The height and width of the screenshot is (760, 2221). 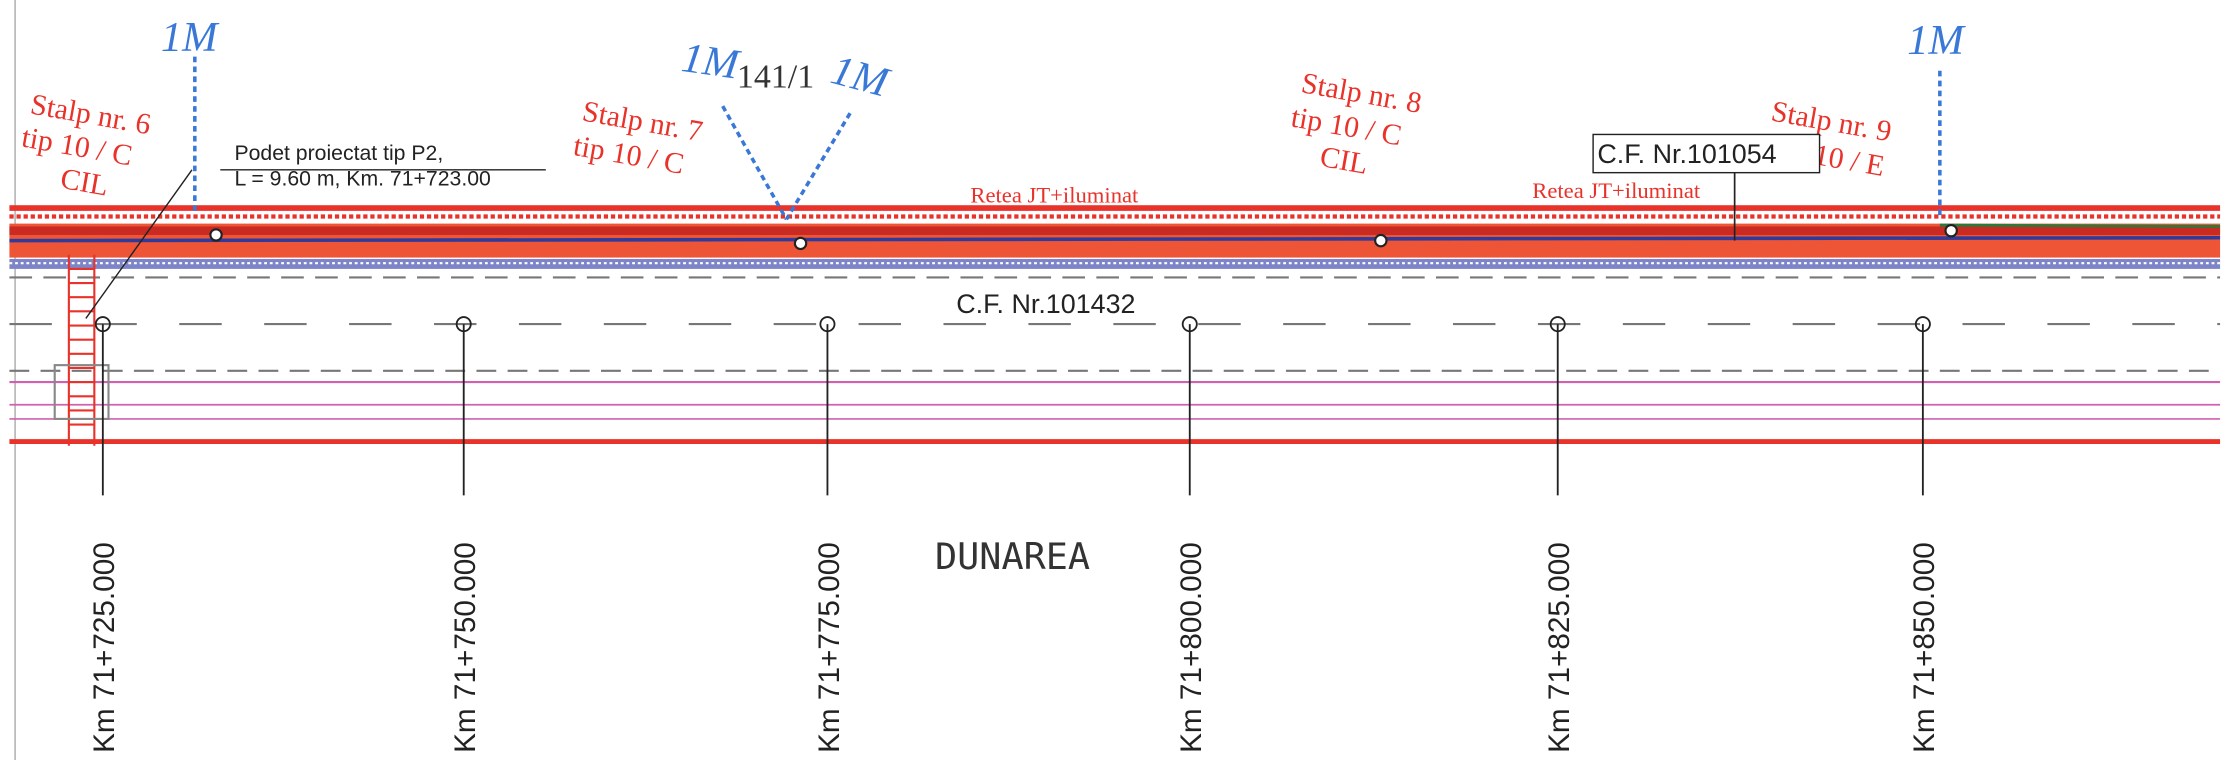 I want to click on km-station: Km 71+825.000, so click(x=1559, y=647).